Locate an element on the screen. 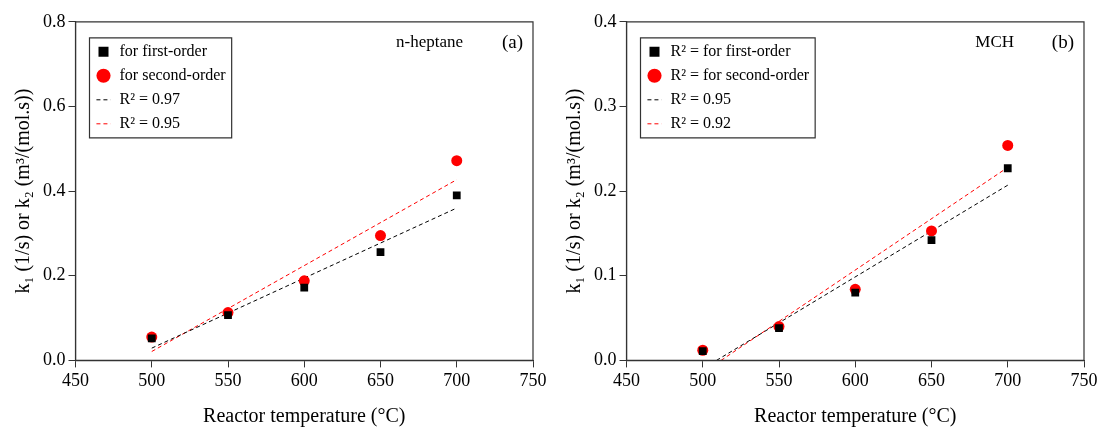 Image resolution: width=1112 pixels, height=441 pixels. annotation: MCH is located at coordinates (994, 41).